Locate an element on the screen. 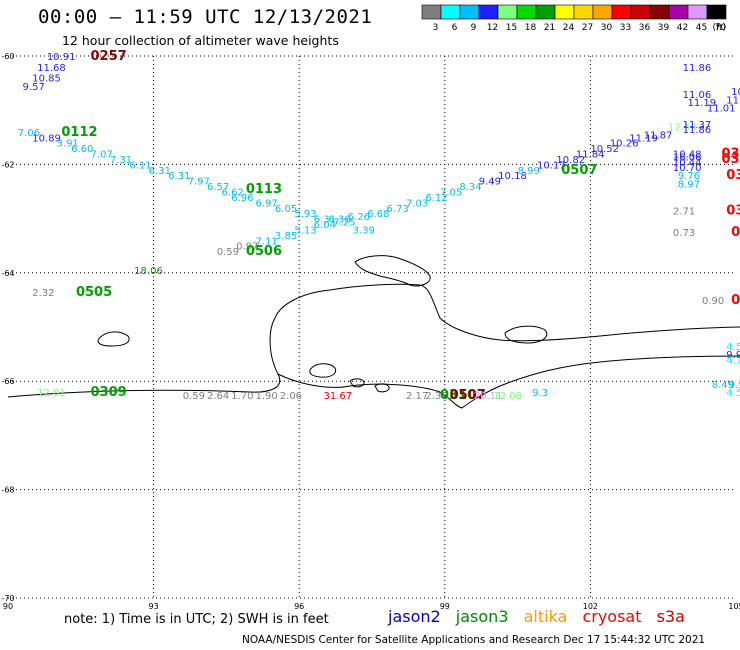 The width and height of the screenshot is (740, 650). color-bin-label: 33 is located at coordinates (625, 28).